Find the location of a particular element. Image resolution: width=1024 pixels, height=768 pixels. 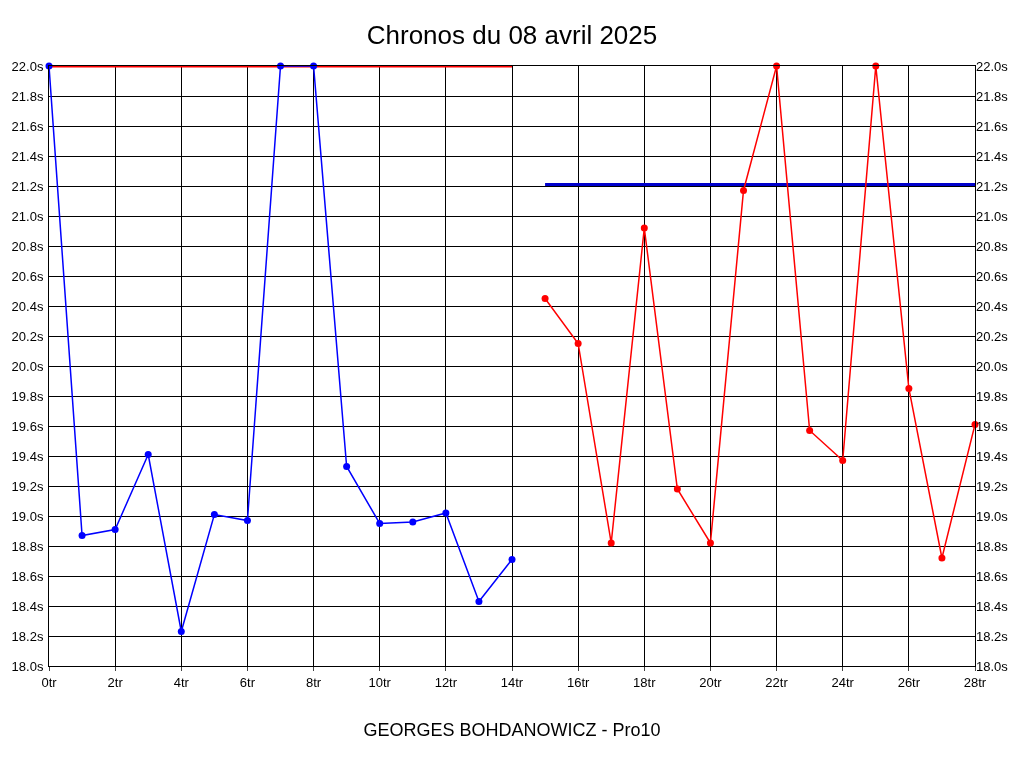

y2-tick-label: 22.0s is located at coordinates (992, 66).